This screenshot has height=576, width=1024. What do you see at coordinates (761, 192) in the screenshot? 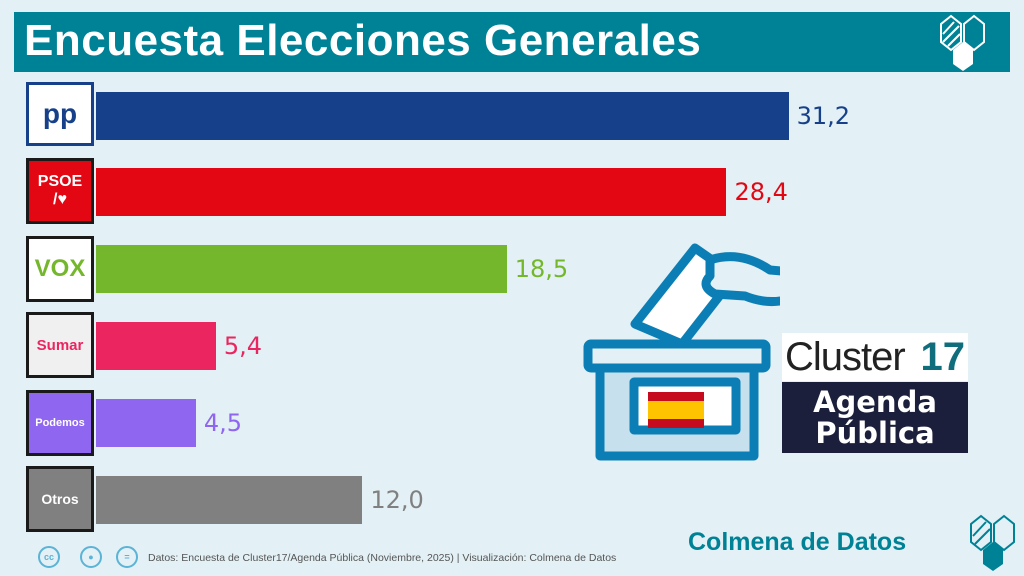
I see `value-label-psoe: 28,4` at bounding box center [761, 192].